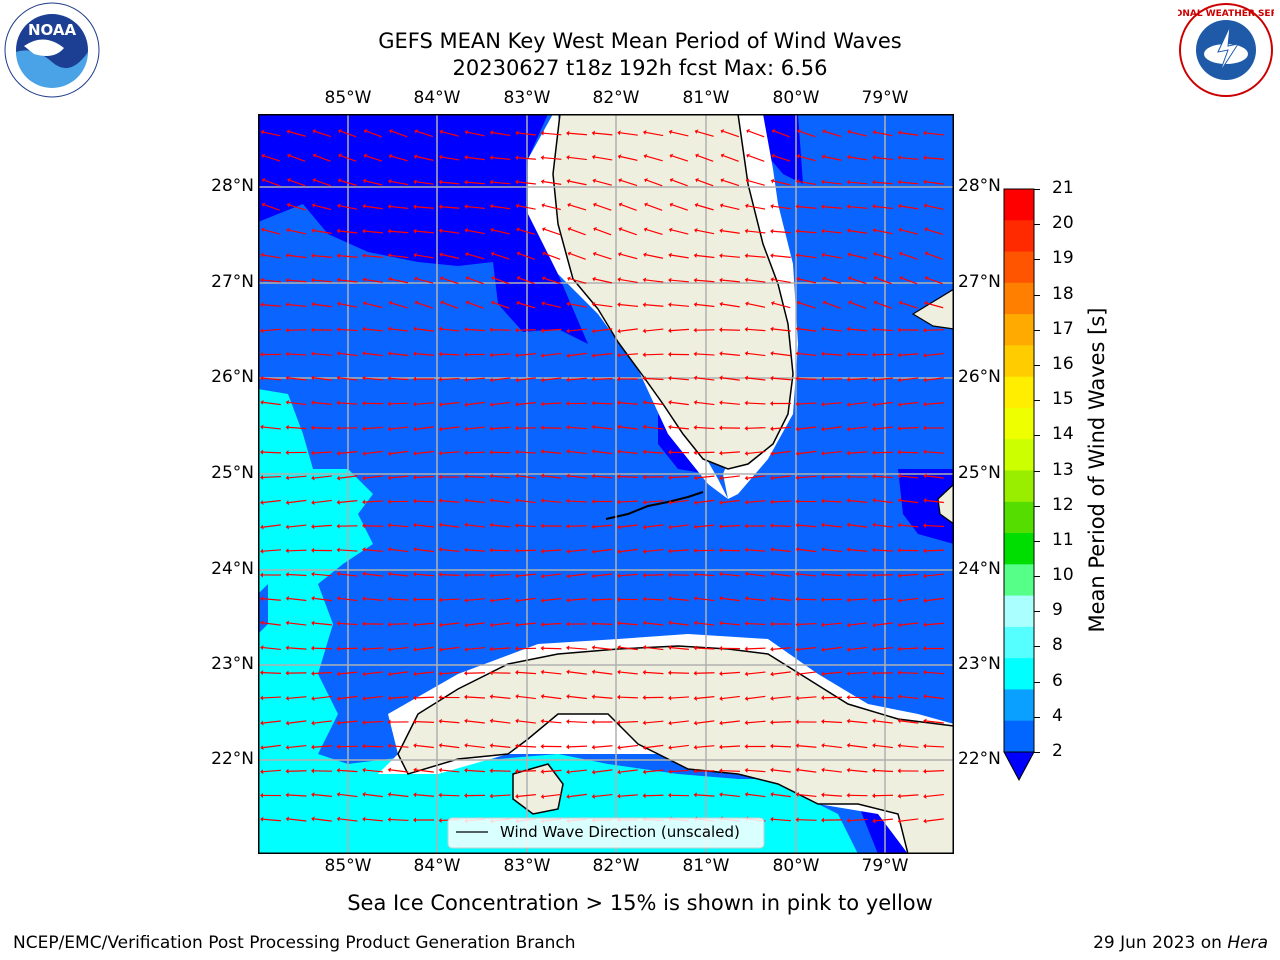 The height and width of the screenshot is (960, 1280). I want to click on lat-tick-label: 26°N, so click(979, 377).